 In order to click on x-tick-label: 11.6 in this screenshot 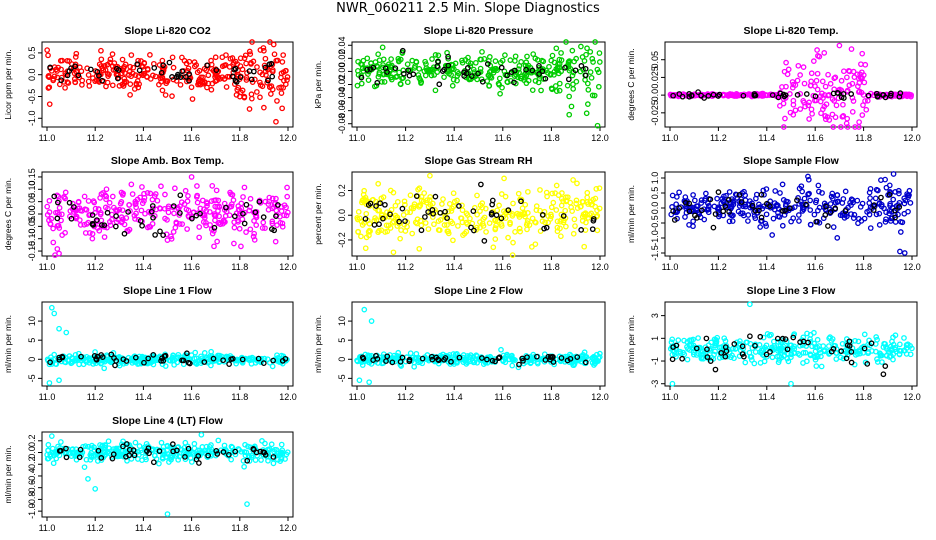, I will do `click(815, 267)`.